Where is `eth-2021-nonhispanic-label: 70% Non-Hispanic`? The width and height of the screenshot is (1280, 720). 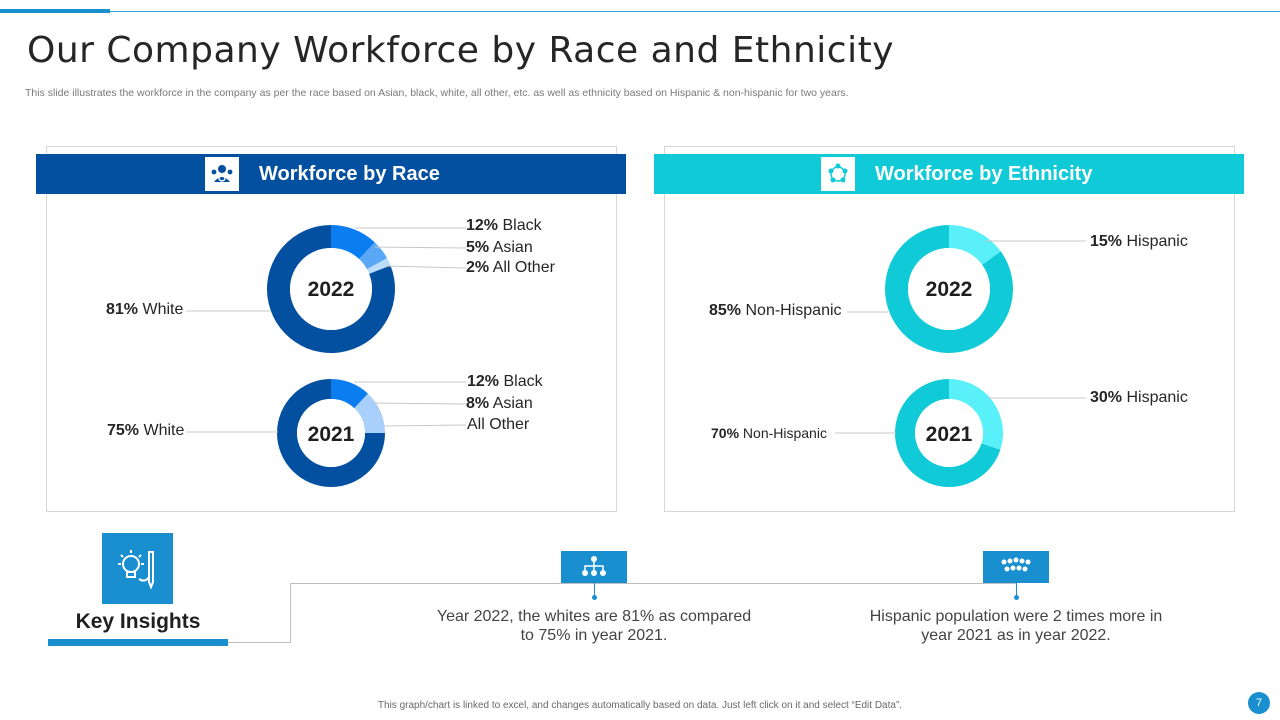 eth-2021-nonhispanic-label: 70% Non-Hispanic is located at coordinates (769, 433).